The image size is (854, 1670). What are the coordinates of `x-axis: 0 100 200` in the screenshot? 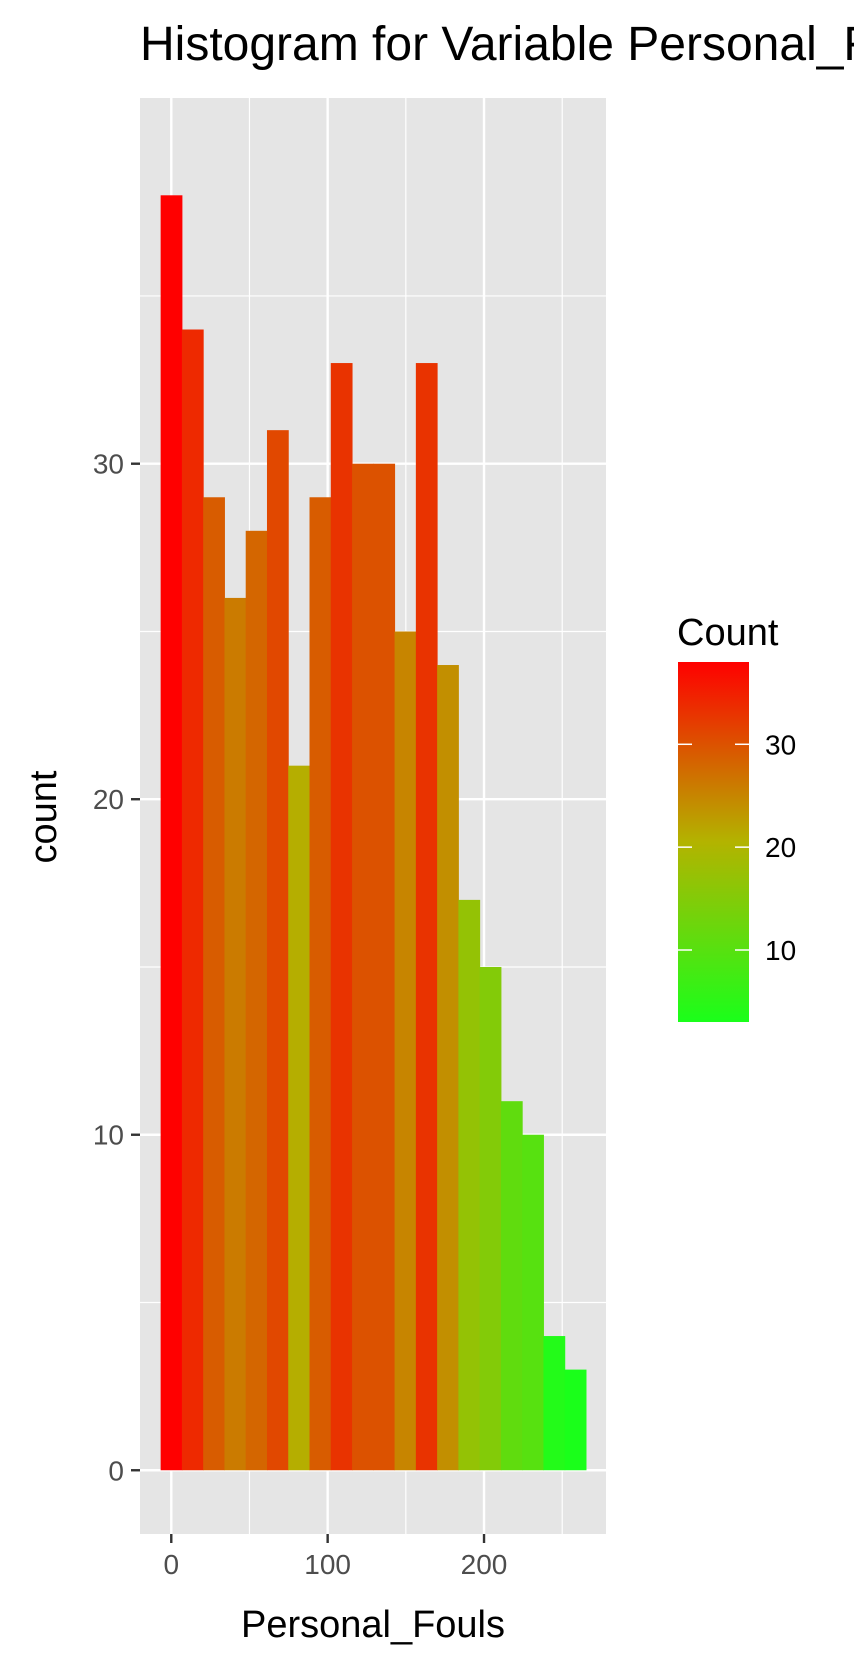 It's located at (335, 1557).